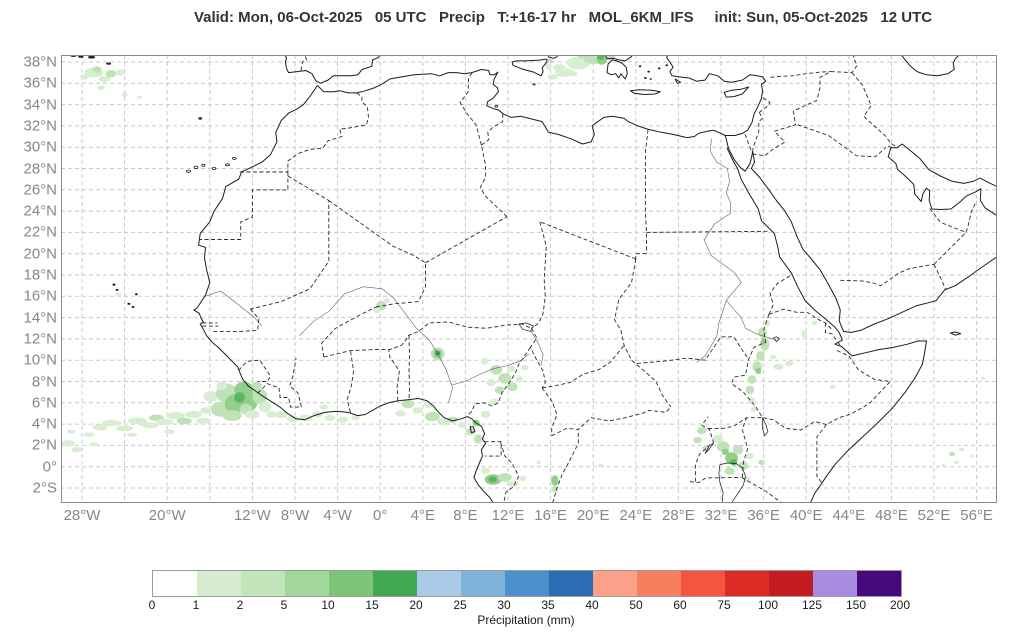 The width and height of the screenshot is (1011, 641). Describe the element at coordinates (812, 605) in the screenshot. I see `colorbar-tick-label: 125` at that location.